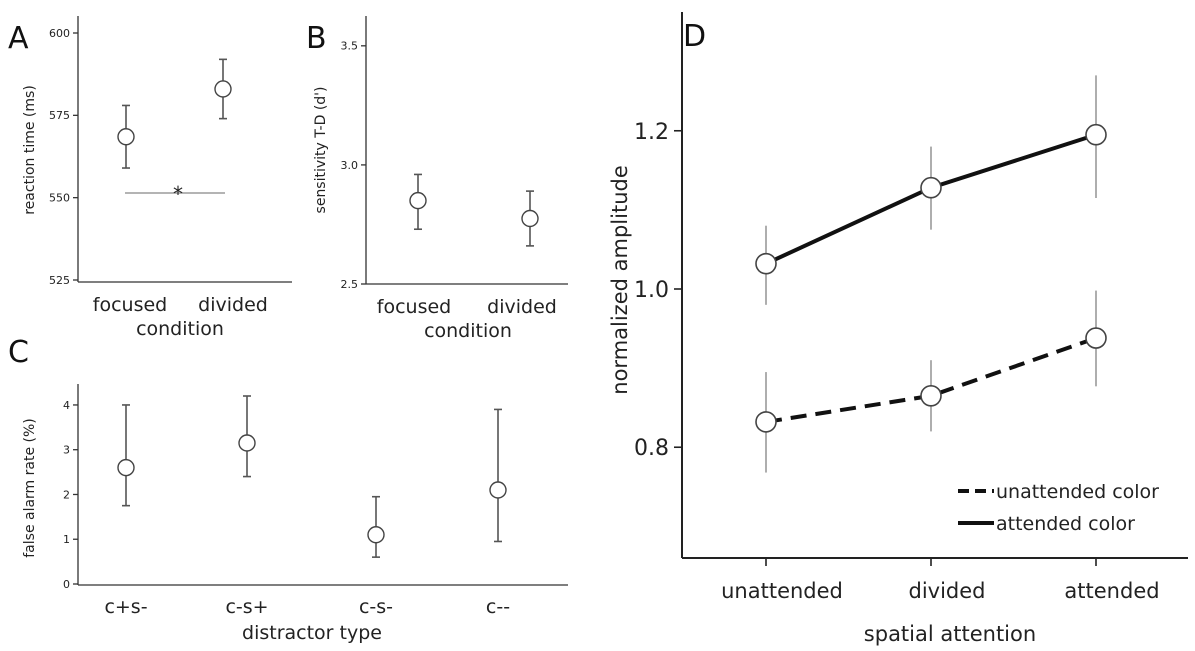 This screenshot has height=651, width=1195. I want to click on panel-b-y-tick-label-1: 3.0, so click(350, 165).